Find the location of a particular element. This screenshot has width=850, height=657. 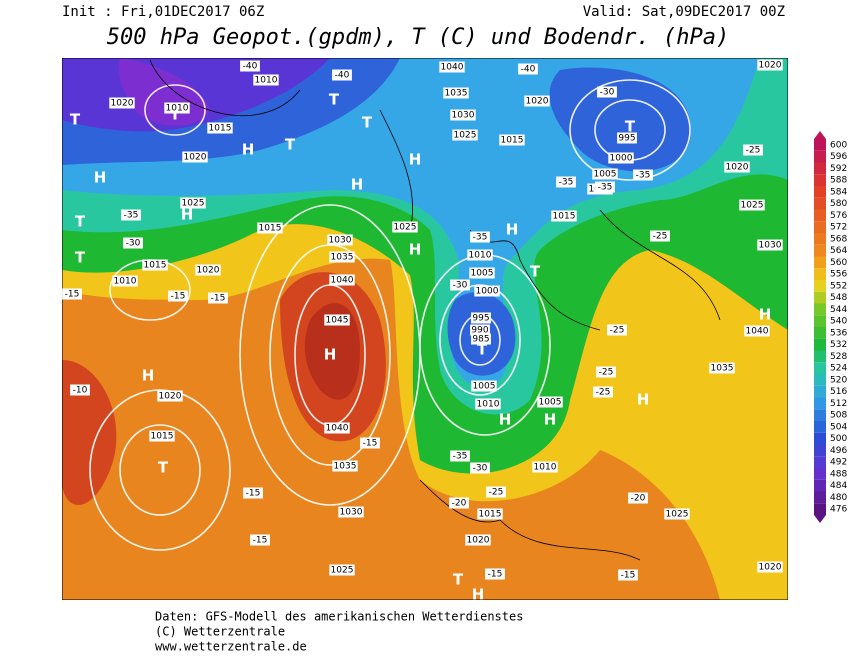

colorbar-label: 520 is located at coordinates (838, 380).